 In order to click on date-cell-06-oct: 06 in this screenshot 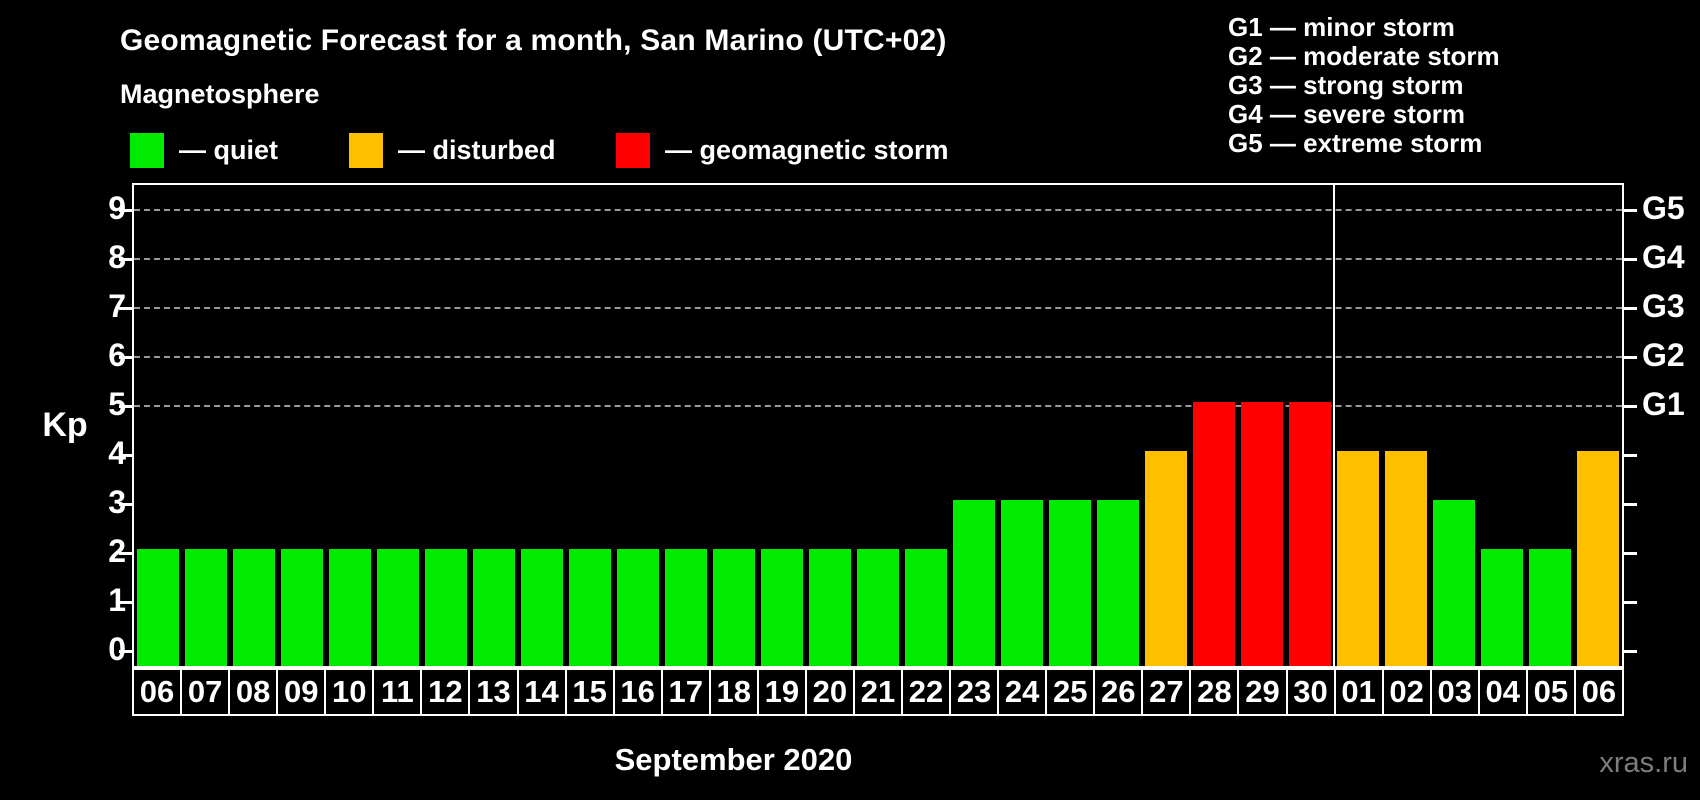, I will do `click(1598, 692)`.